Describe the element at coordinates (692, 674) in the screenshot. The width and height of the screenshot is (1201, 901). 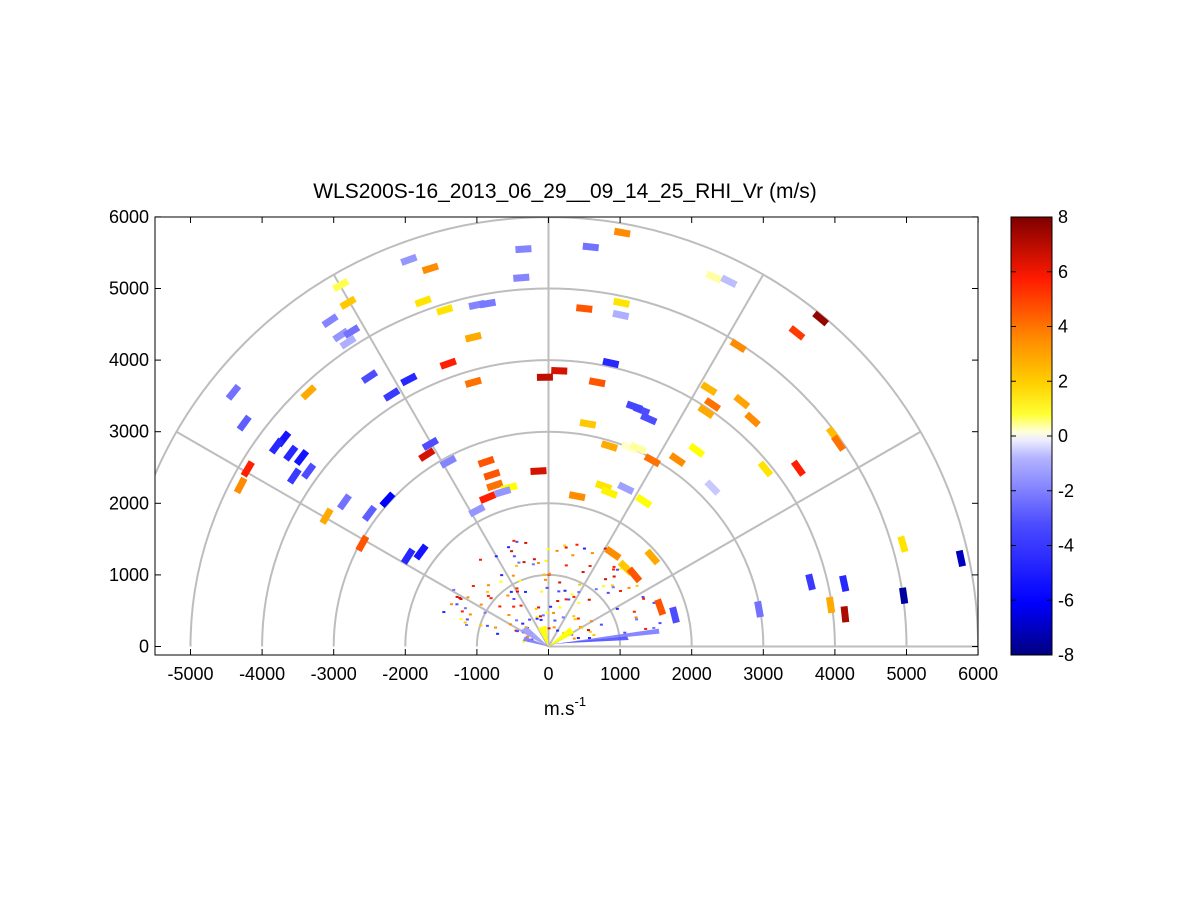
I see `x-tick-label: 2000` at that location.